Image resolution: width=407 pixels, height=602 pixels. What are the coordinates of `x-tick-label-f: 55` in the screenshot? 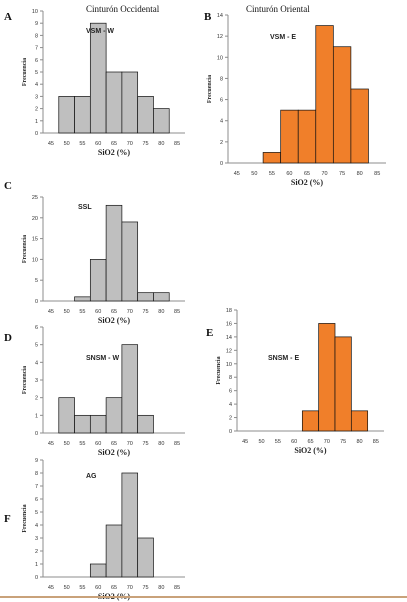 It's located at (82, 588).